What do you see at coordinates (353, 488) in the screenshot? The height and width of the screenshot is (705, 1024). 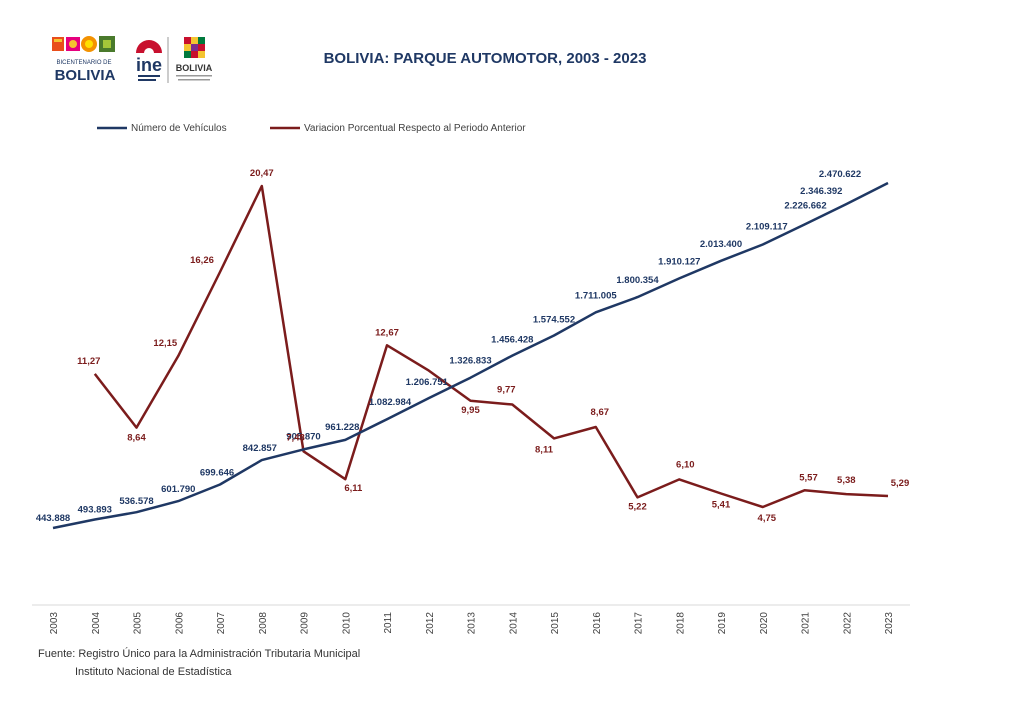 I see `variation-label-2010: 6,11` at bounding box center [353, 488].